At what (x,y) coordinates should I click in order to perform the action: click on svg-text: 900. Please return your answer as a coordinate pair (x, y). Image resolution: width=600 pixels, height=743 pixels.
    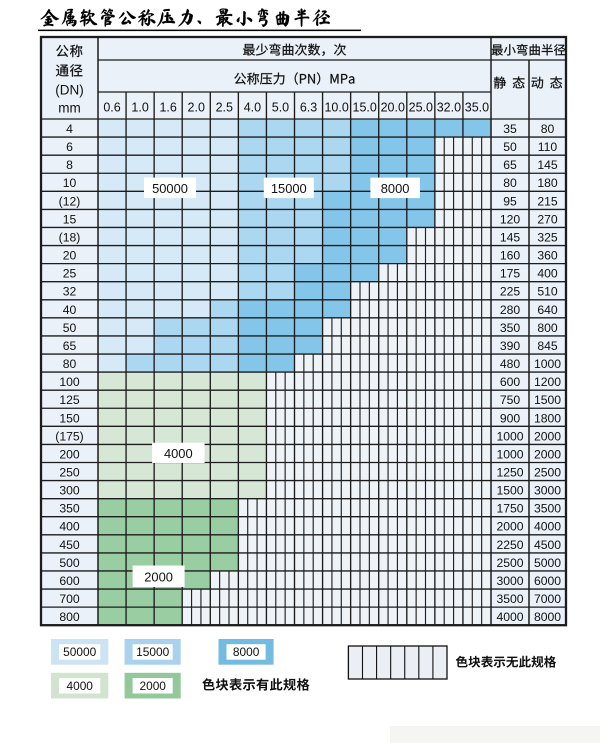
    Looking at the image, I should click on (510, 418).